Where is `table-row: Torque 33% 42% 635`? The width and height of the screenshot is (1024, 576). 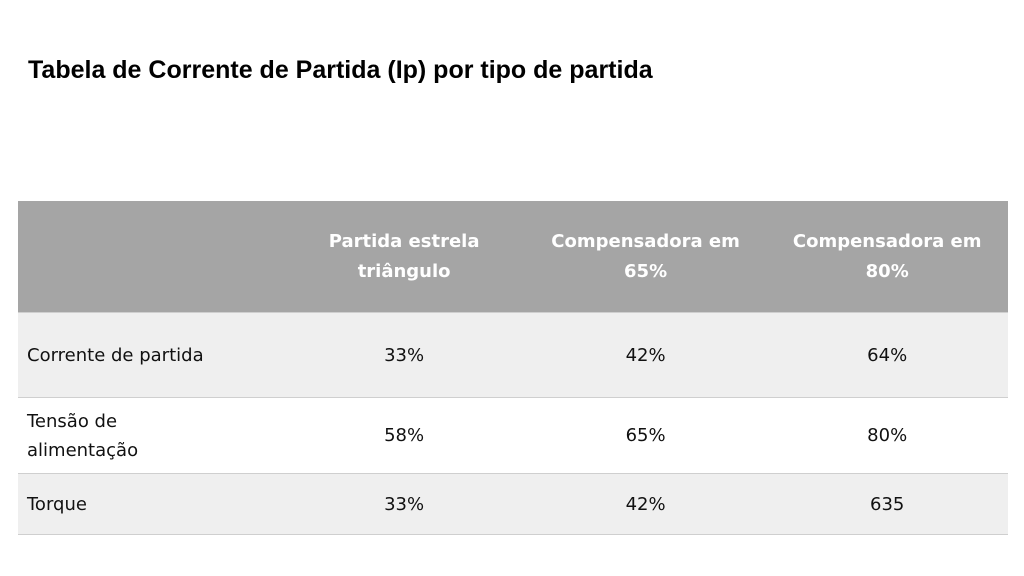
table-row: Torque 33% 42% 635 is located at coordinates (513, 504).